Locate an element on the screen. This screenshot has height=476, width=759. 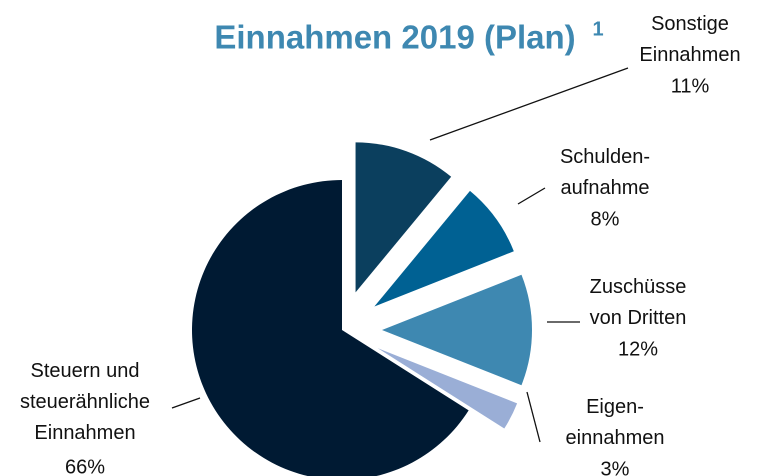
slice-label: Eigen-einnahmen is located at coordinates (615, 422).